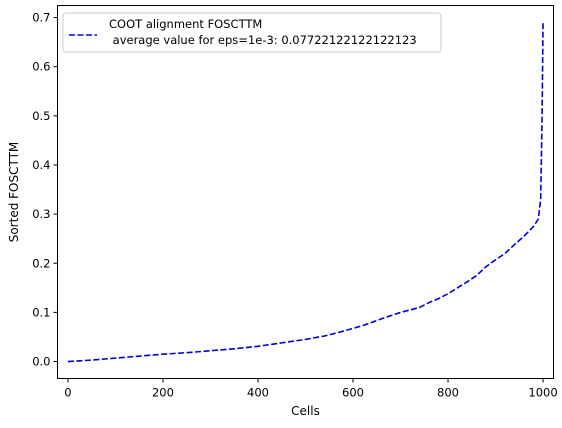  What do you see at coordinates (41, 362) in the screenshot?
I see `y-tick-label: 0.0` at bounding box center [41, 362].